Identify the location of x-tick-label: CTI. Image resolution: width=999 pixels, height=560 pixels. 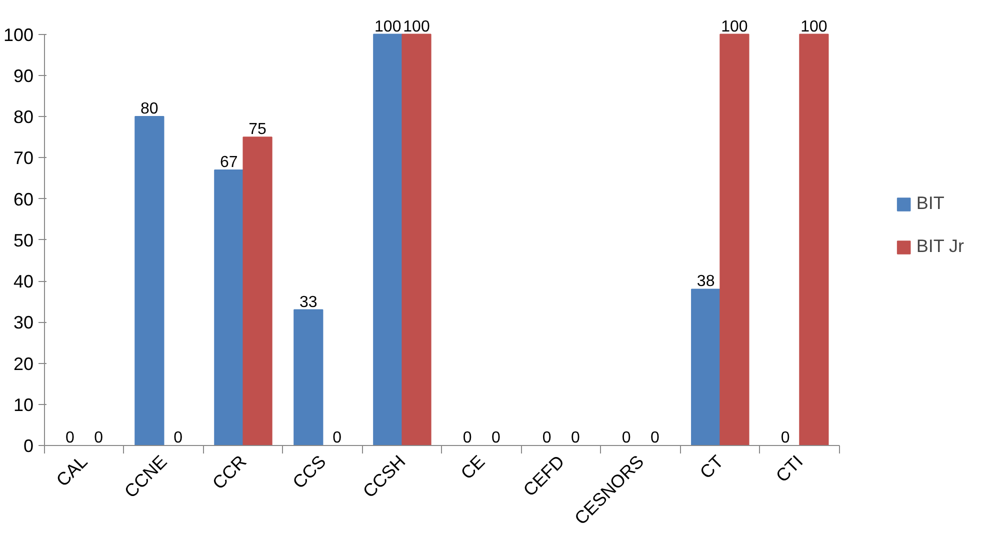
(789, 468).